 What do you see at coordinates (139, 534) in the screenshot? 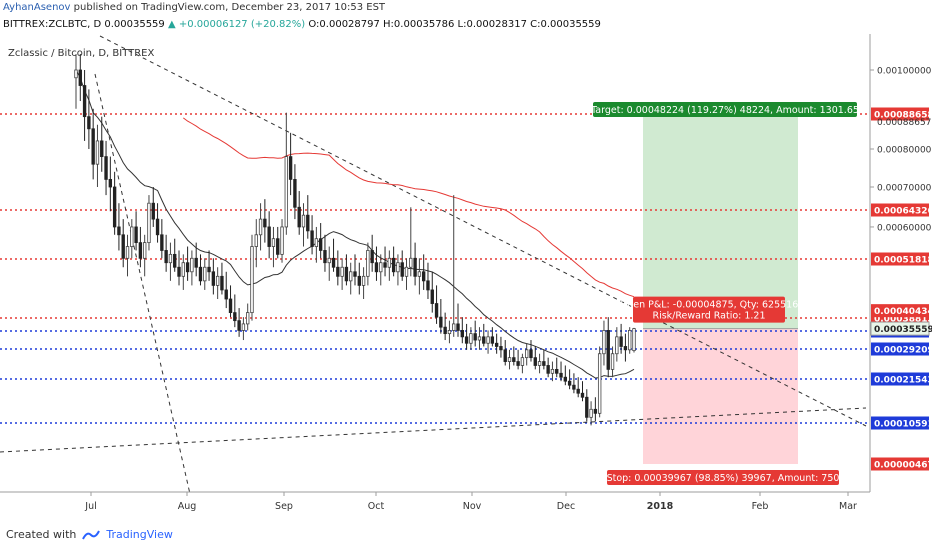
I see `tradingview-brand: TradingView` at bounding box center [139, 534].